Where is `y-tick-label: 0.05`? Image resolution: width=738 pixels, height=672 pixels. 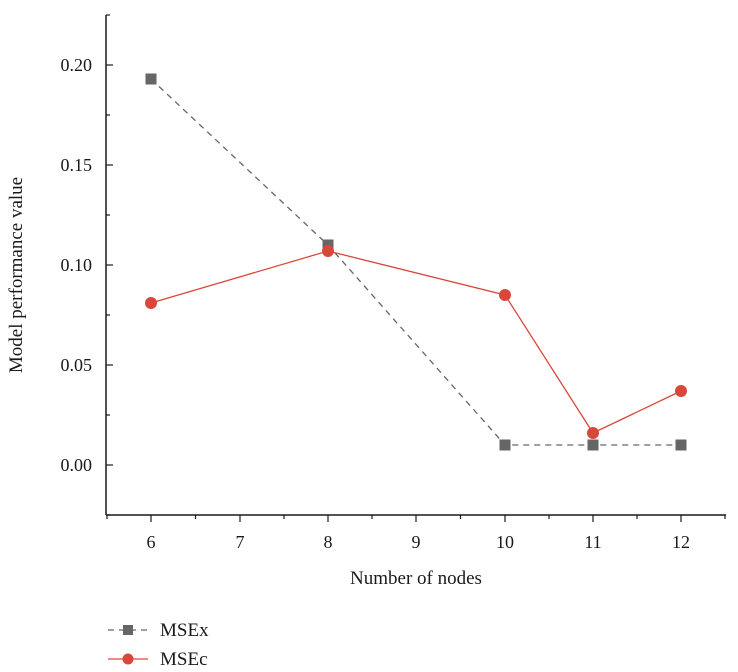 y-tick-label: 0.05 is located at coordinates (77, 365).